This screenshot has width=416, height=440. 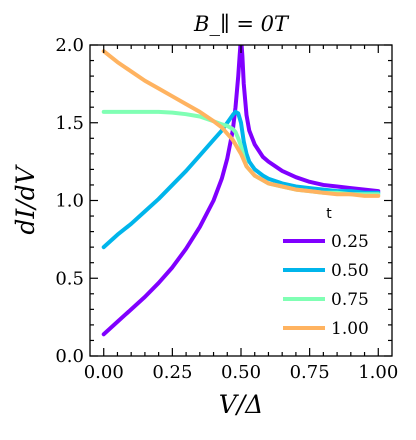 What do you see at coordinates (104, 372) in the screenshot?
I see `x-tick-label: 0.00` at bounding box center [104, 372].